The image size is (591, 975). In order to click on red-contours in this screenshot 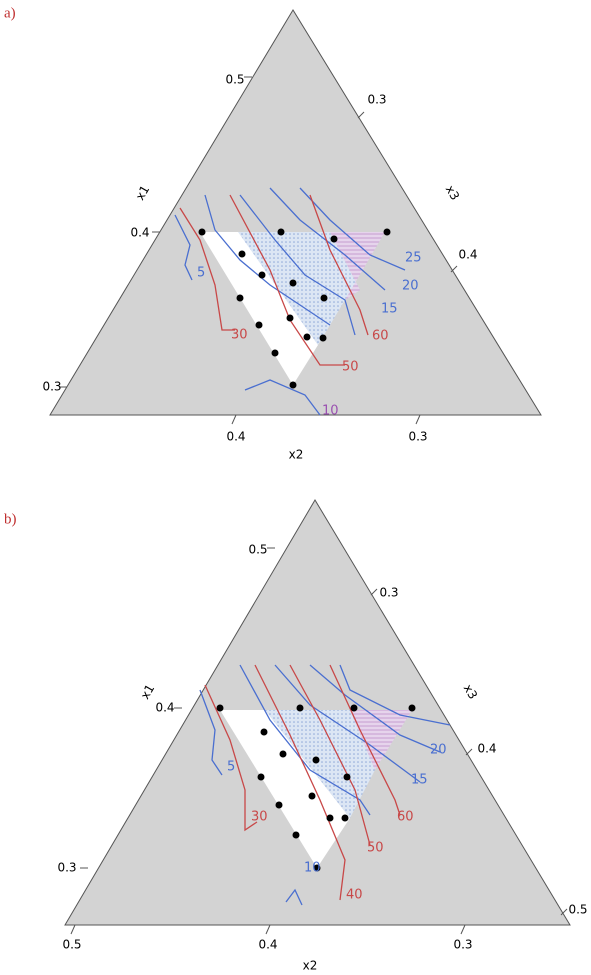, I will do `click(302, 782)`.